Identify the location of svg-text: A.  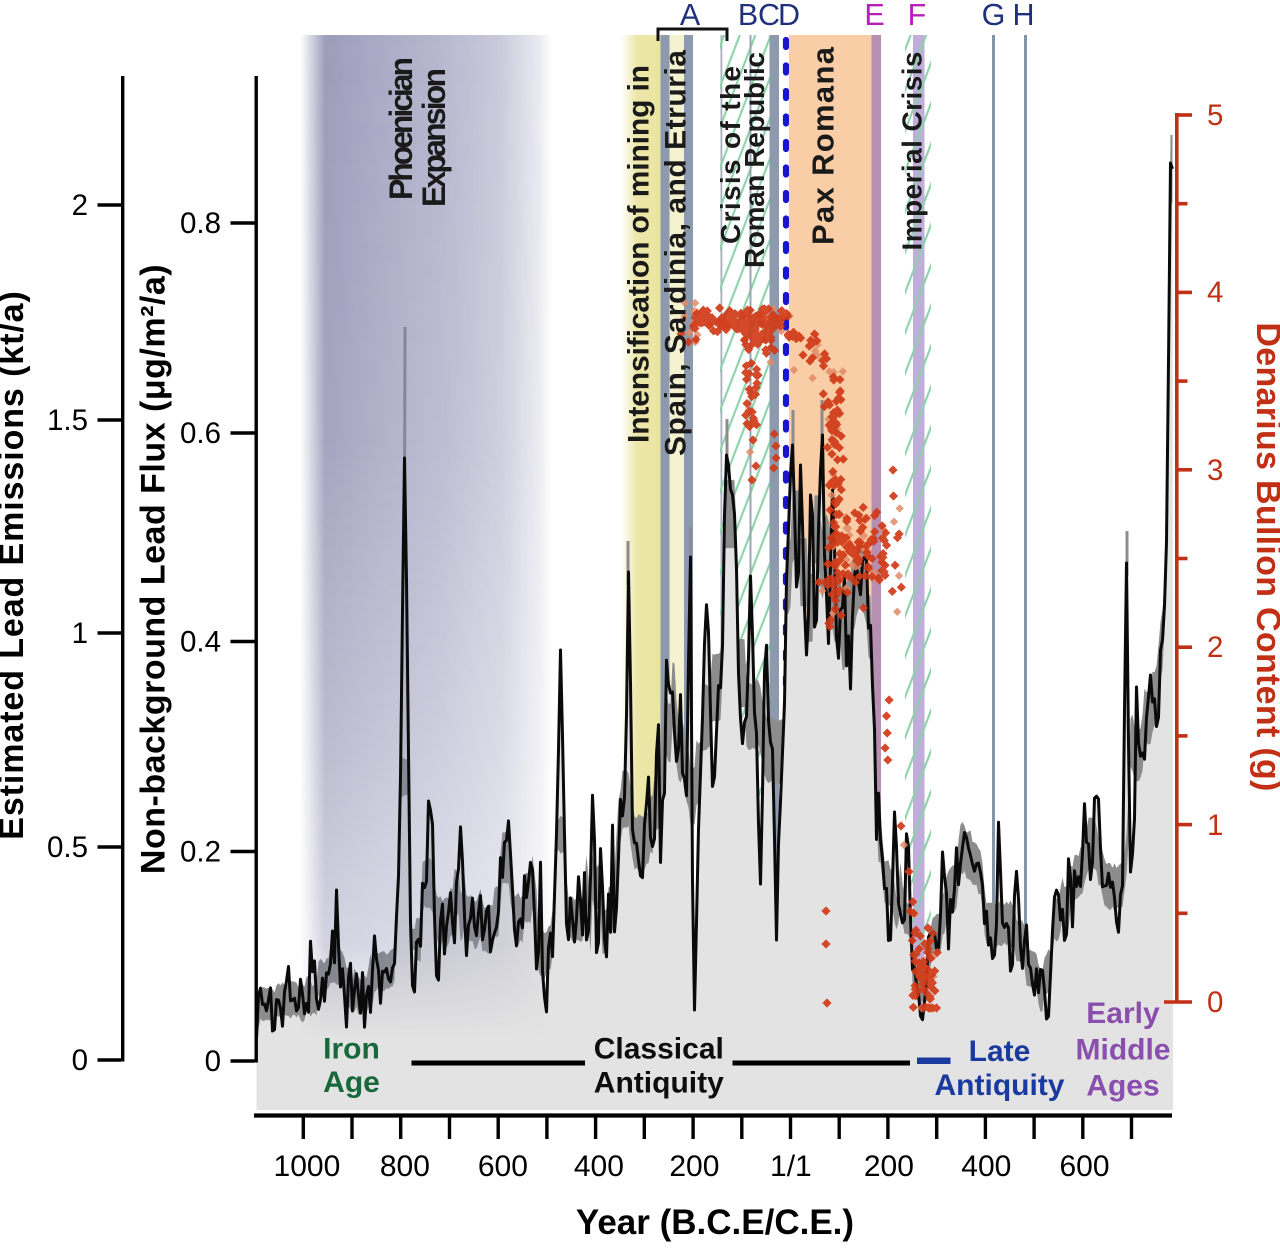
(690, 16).